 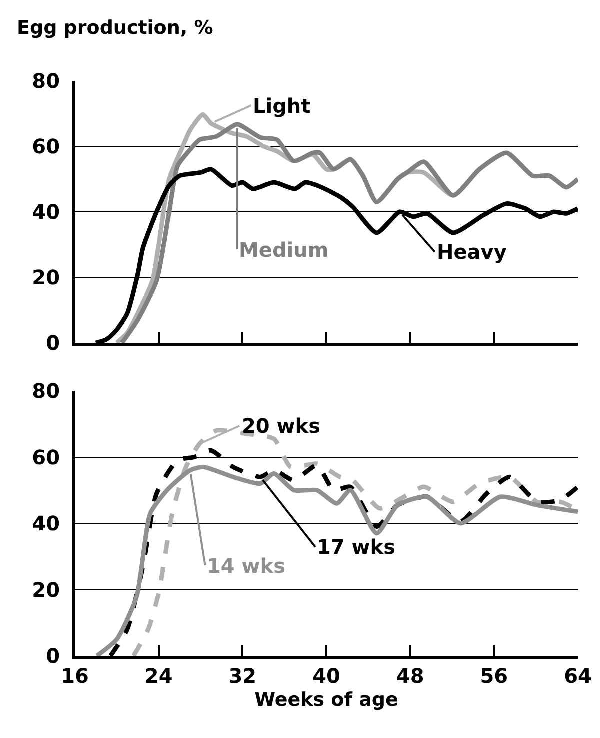 I want to click on x-tick-label: 64, so click(x=578, y=676).